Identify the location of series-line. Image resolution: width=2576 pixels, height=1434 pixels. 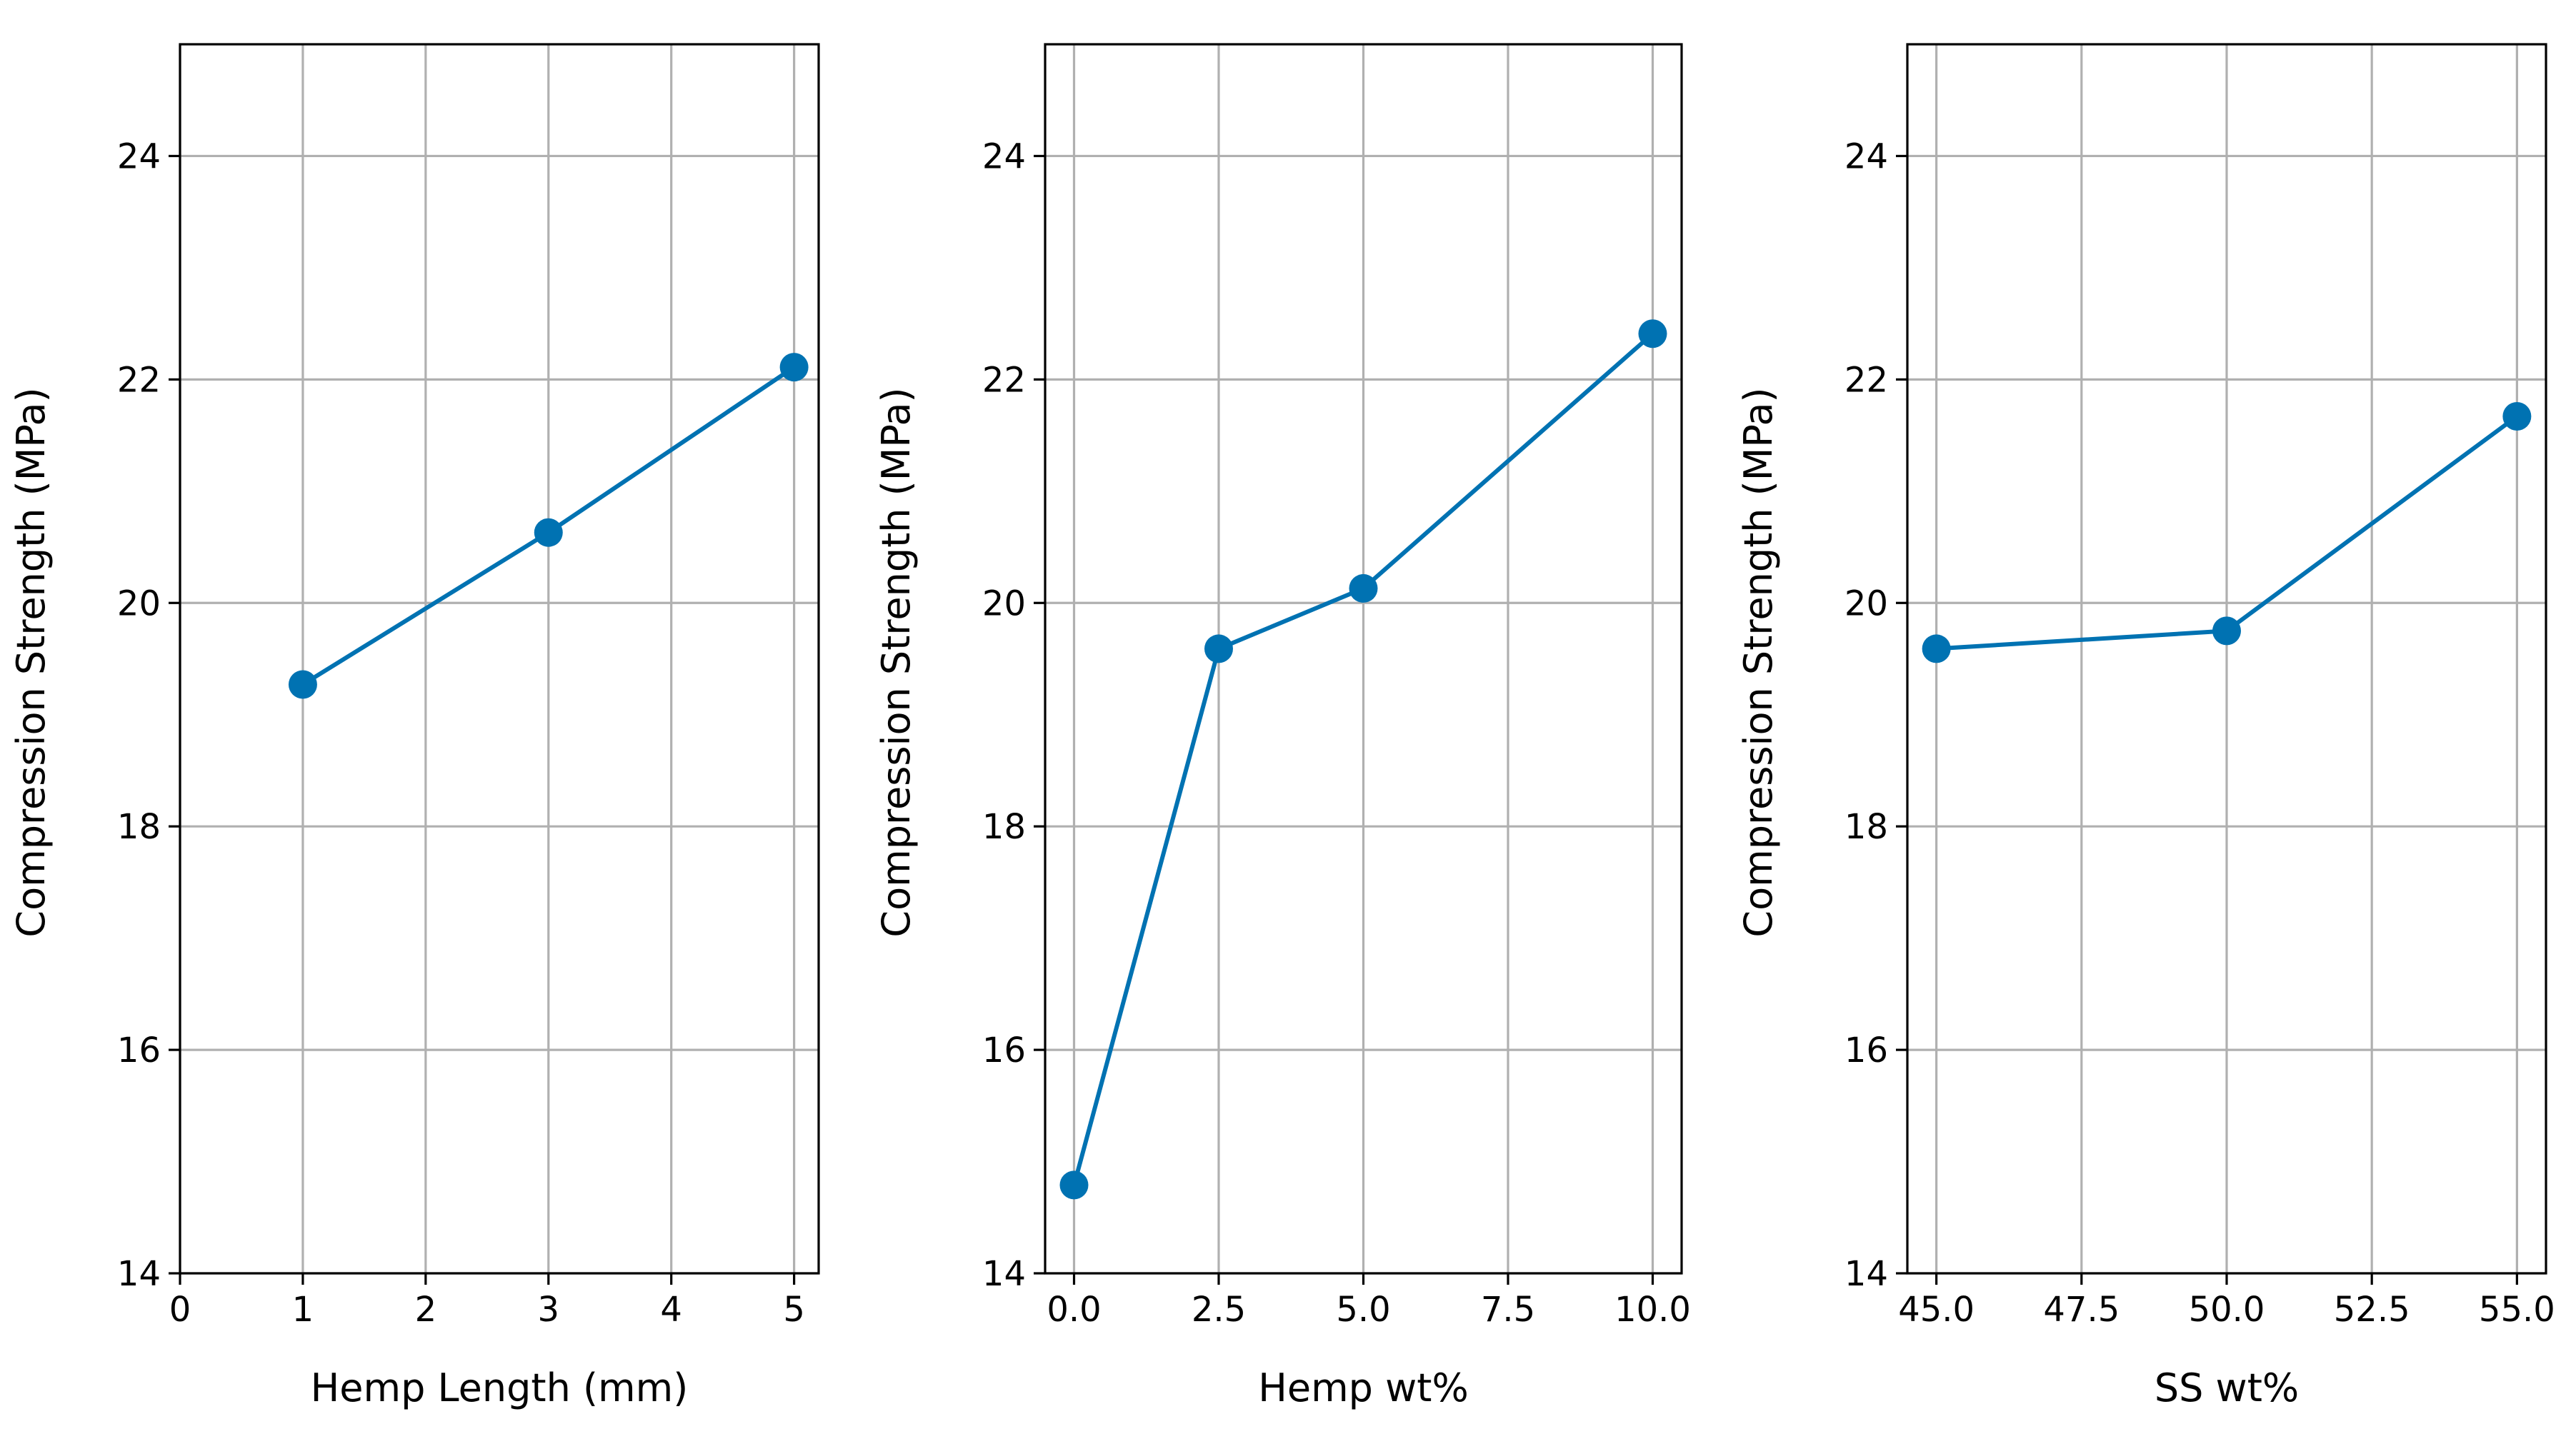
(1364, 760).